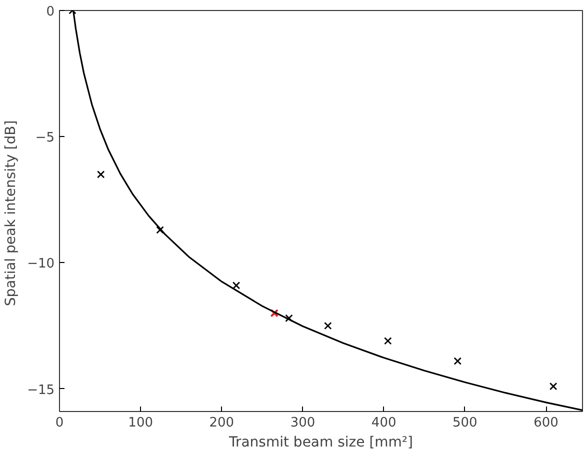  I want to click on y-tick-label: 0, so click(50, 12).